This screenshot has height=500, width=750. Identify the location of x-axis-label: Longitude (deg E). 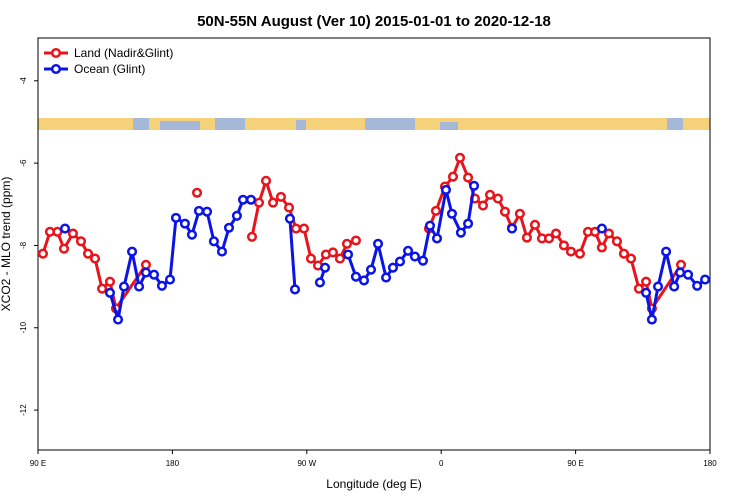
(373, 484).